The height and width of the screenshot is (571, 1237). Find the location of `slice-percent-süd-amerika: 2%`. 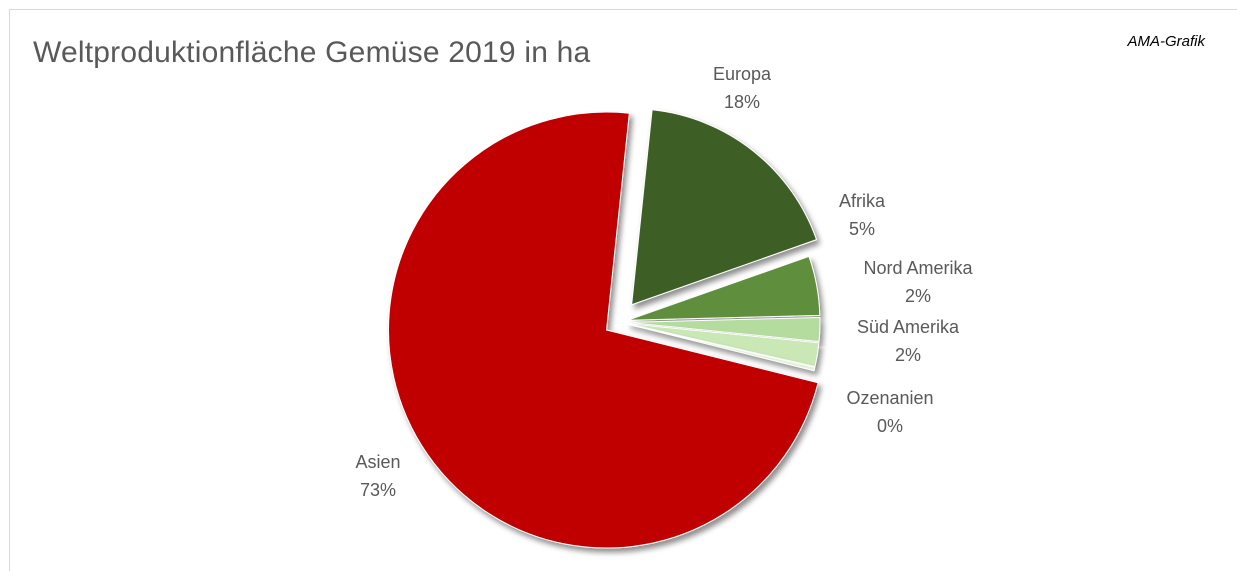

slice-percent-süd-amerika: 2% is located at coordinates (908, 355).